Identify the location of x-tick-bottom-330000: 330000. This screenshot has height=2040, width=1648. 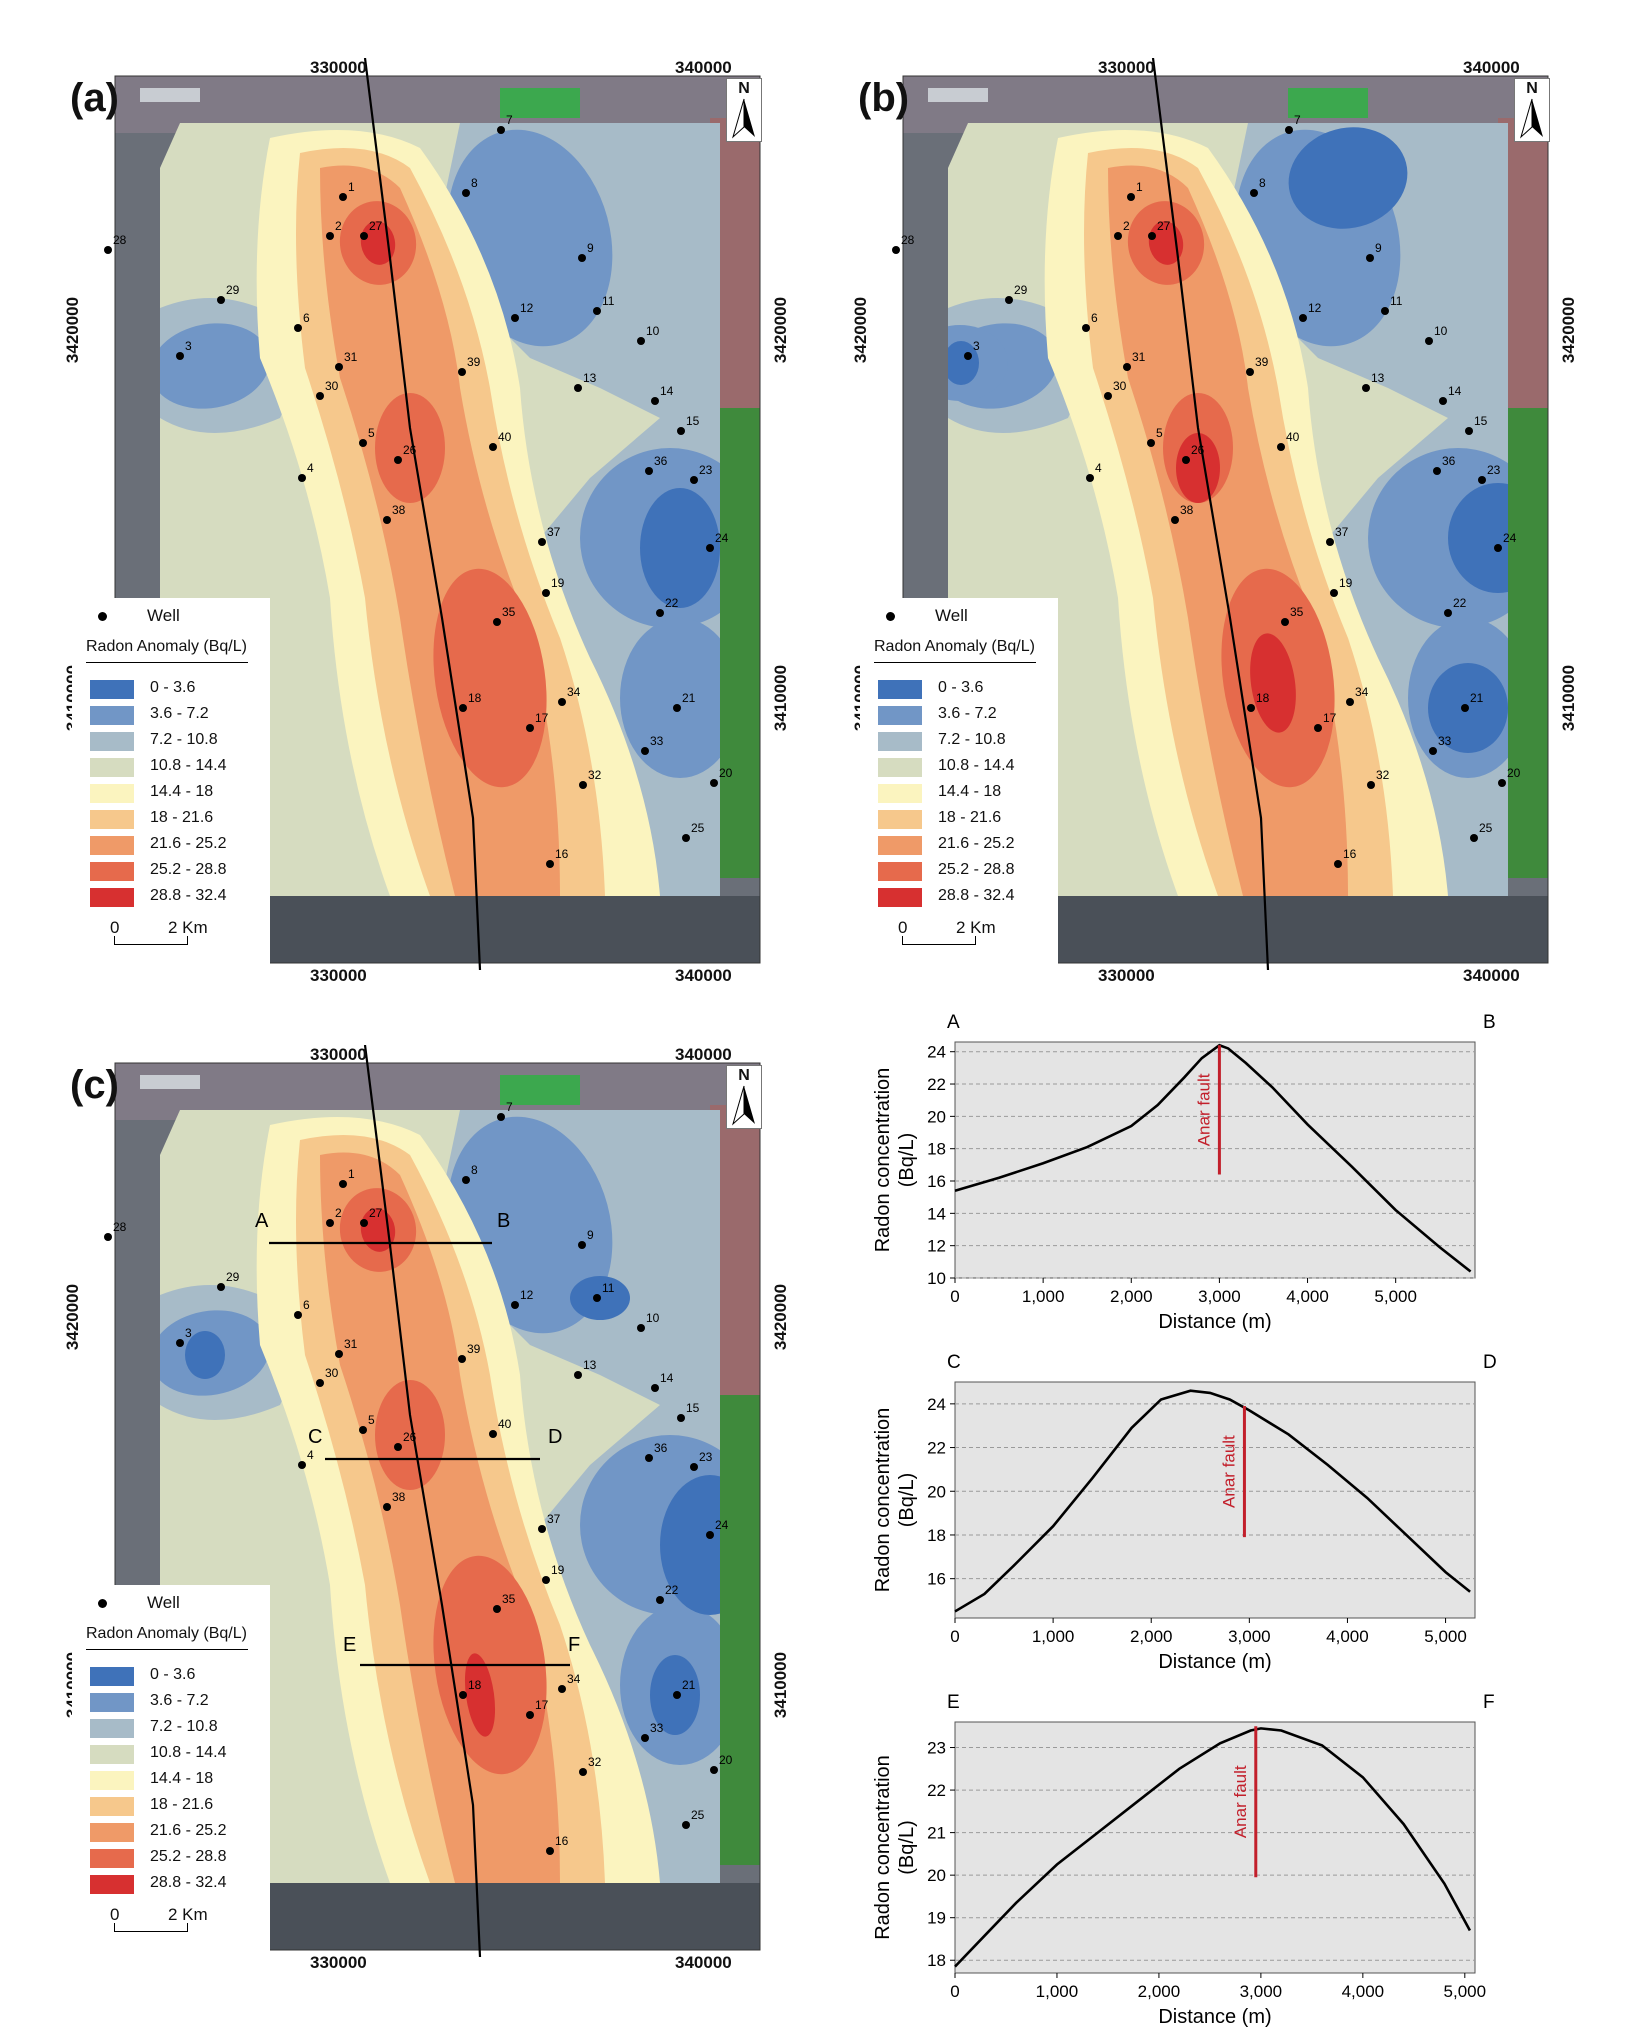
(338, 975).